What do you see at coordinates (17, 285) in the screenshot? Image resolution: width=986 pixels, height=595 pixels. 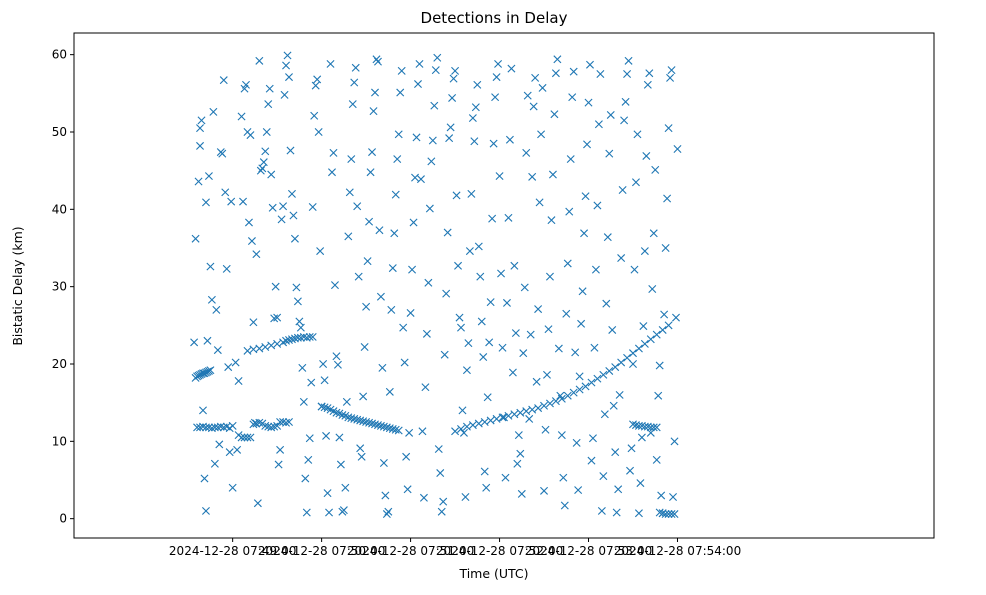 I see `y-axis-label: Bistatic Delay (km)` at bounding box center [17, 285].